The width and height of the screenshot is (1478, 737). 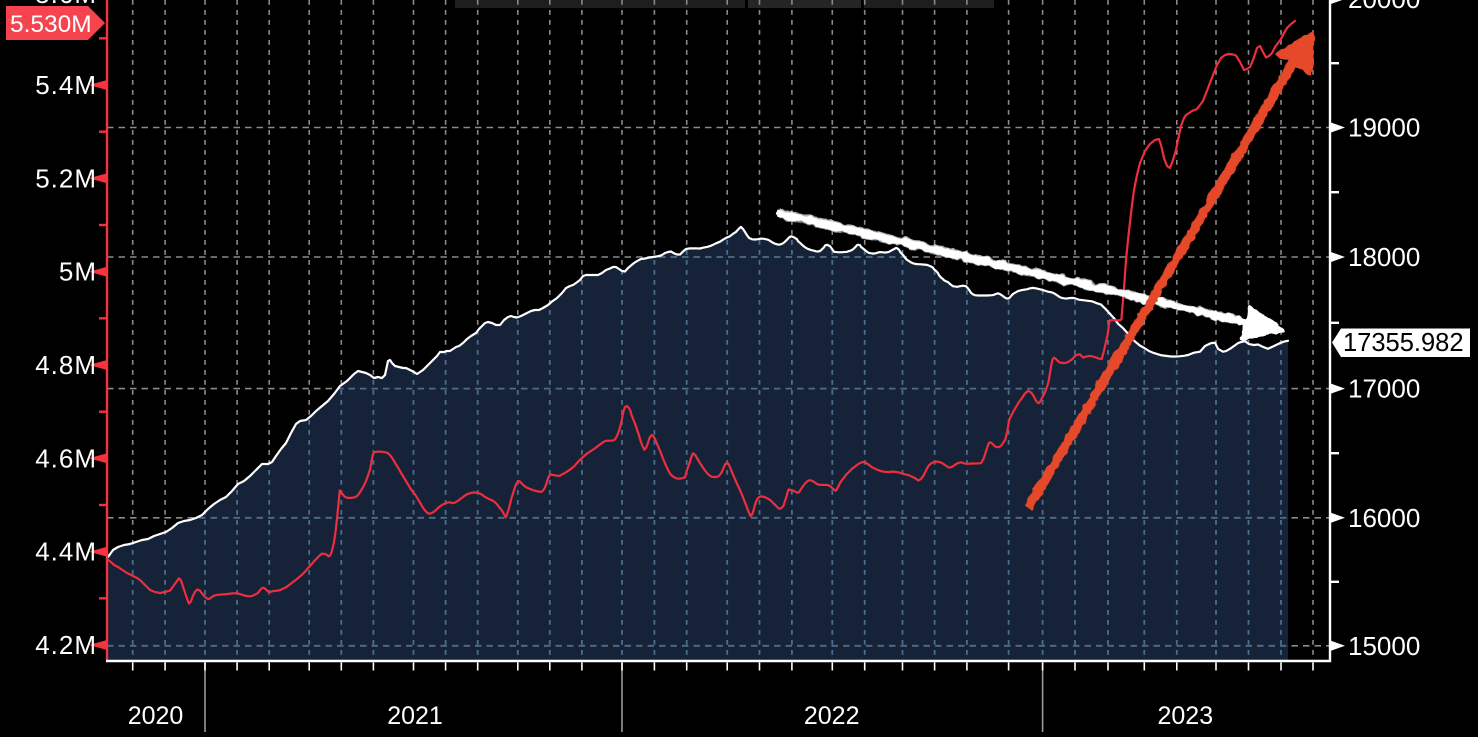 What do you see at coordinates (1384, 389) in the screenshot?
I see `svg-text: 17000` at bounding box center [1384, 389].